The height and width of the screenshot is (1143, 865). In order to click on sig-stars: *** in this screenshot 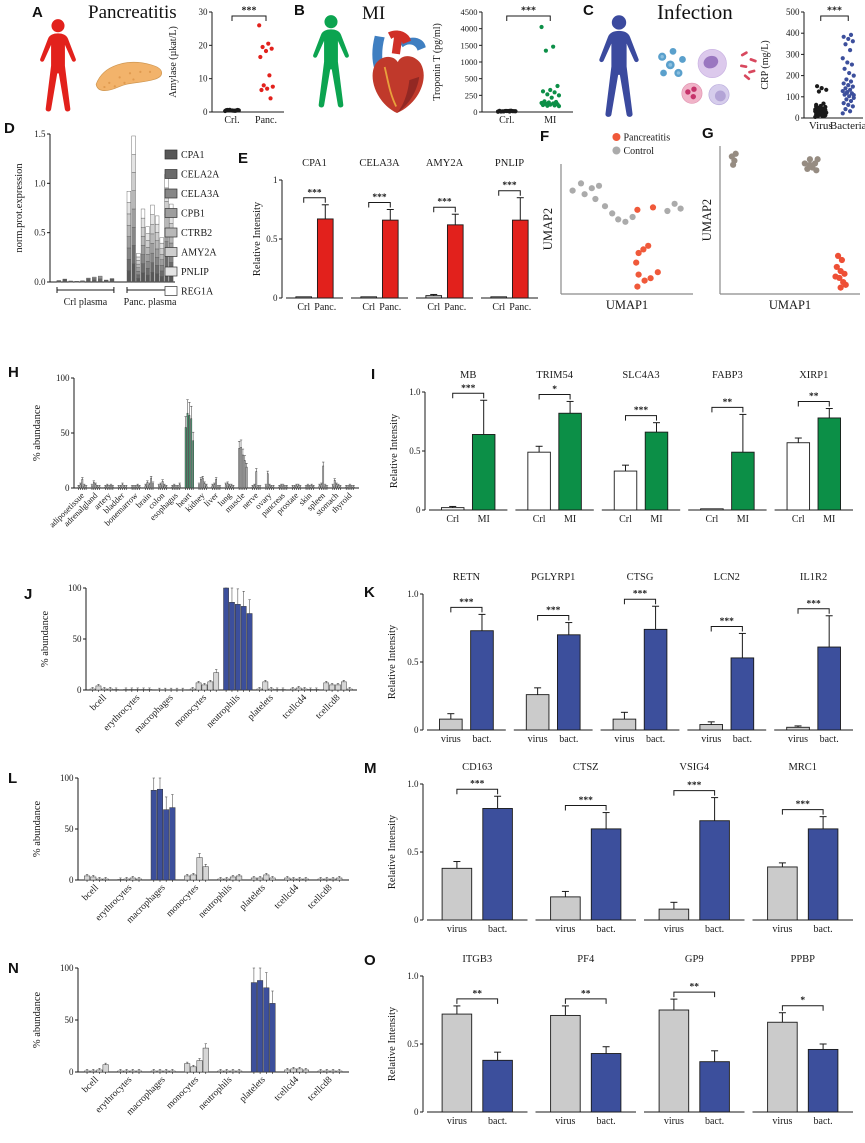, I will do `click(553, 611)`.